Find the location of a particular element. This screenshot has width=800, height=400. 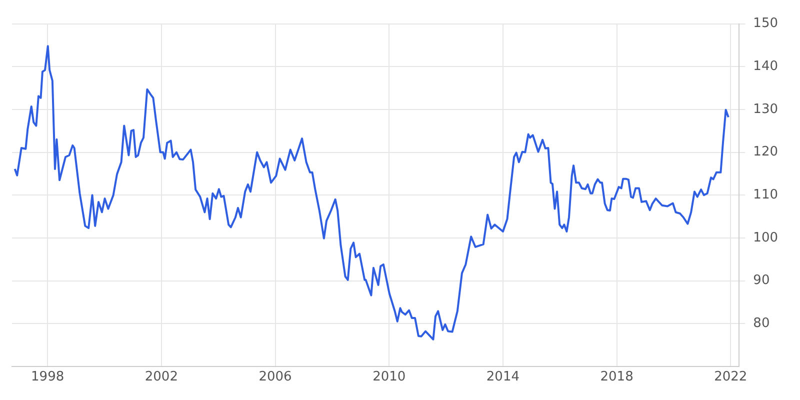

x-tick-label: 2022 is located at coordinates (731, 377).